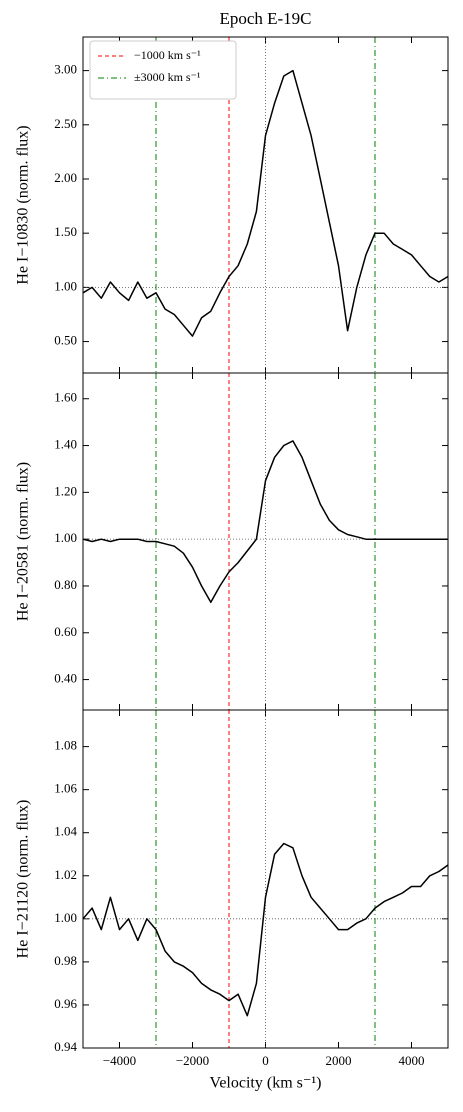 The image size is (463, 1112). I want to click on y-tick-label: 0.50, so click(65, 340).